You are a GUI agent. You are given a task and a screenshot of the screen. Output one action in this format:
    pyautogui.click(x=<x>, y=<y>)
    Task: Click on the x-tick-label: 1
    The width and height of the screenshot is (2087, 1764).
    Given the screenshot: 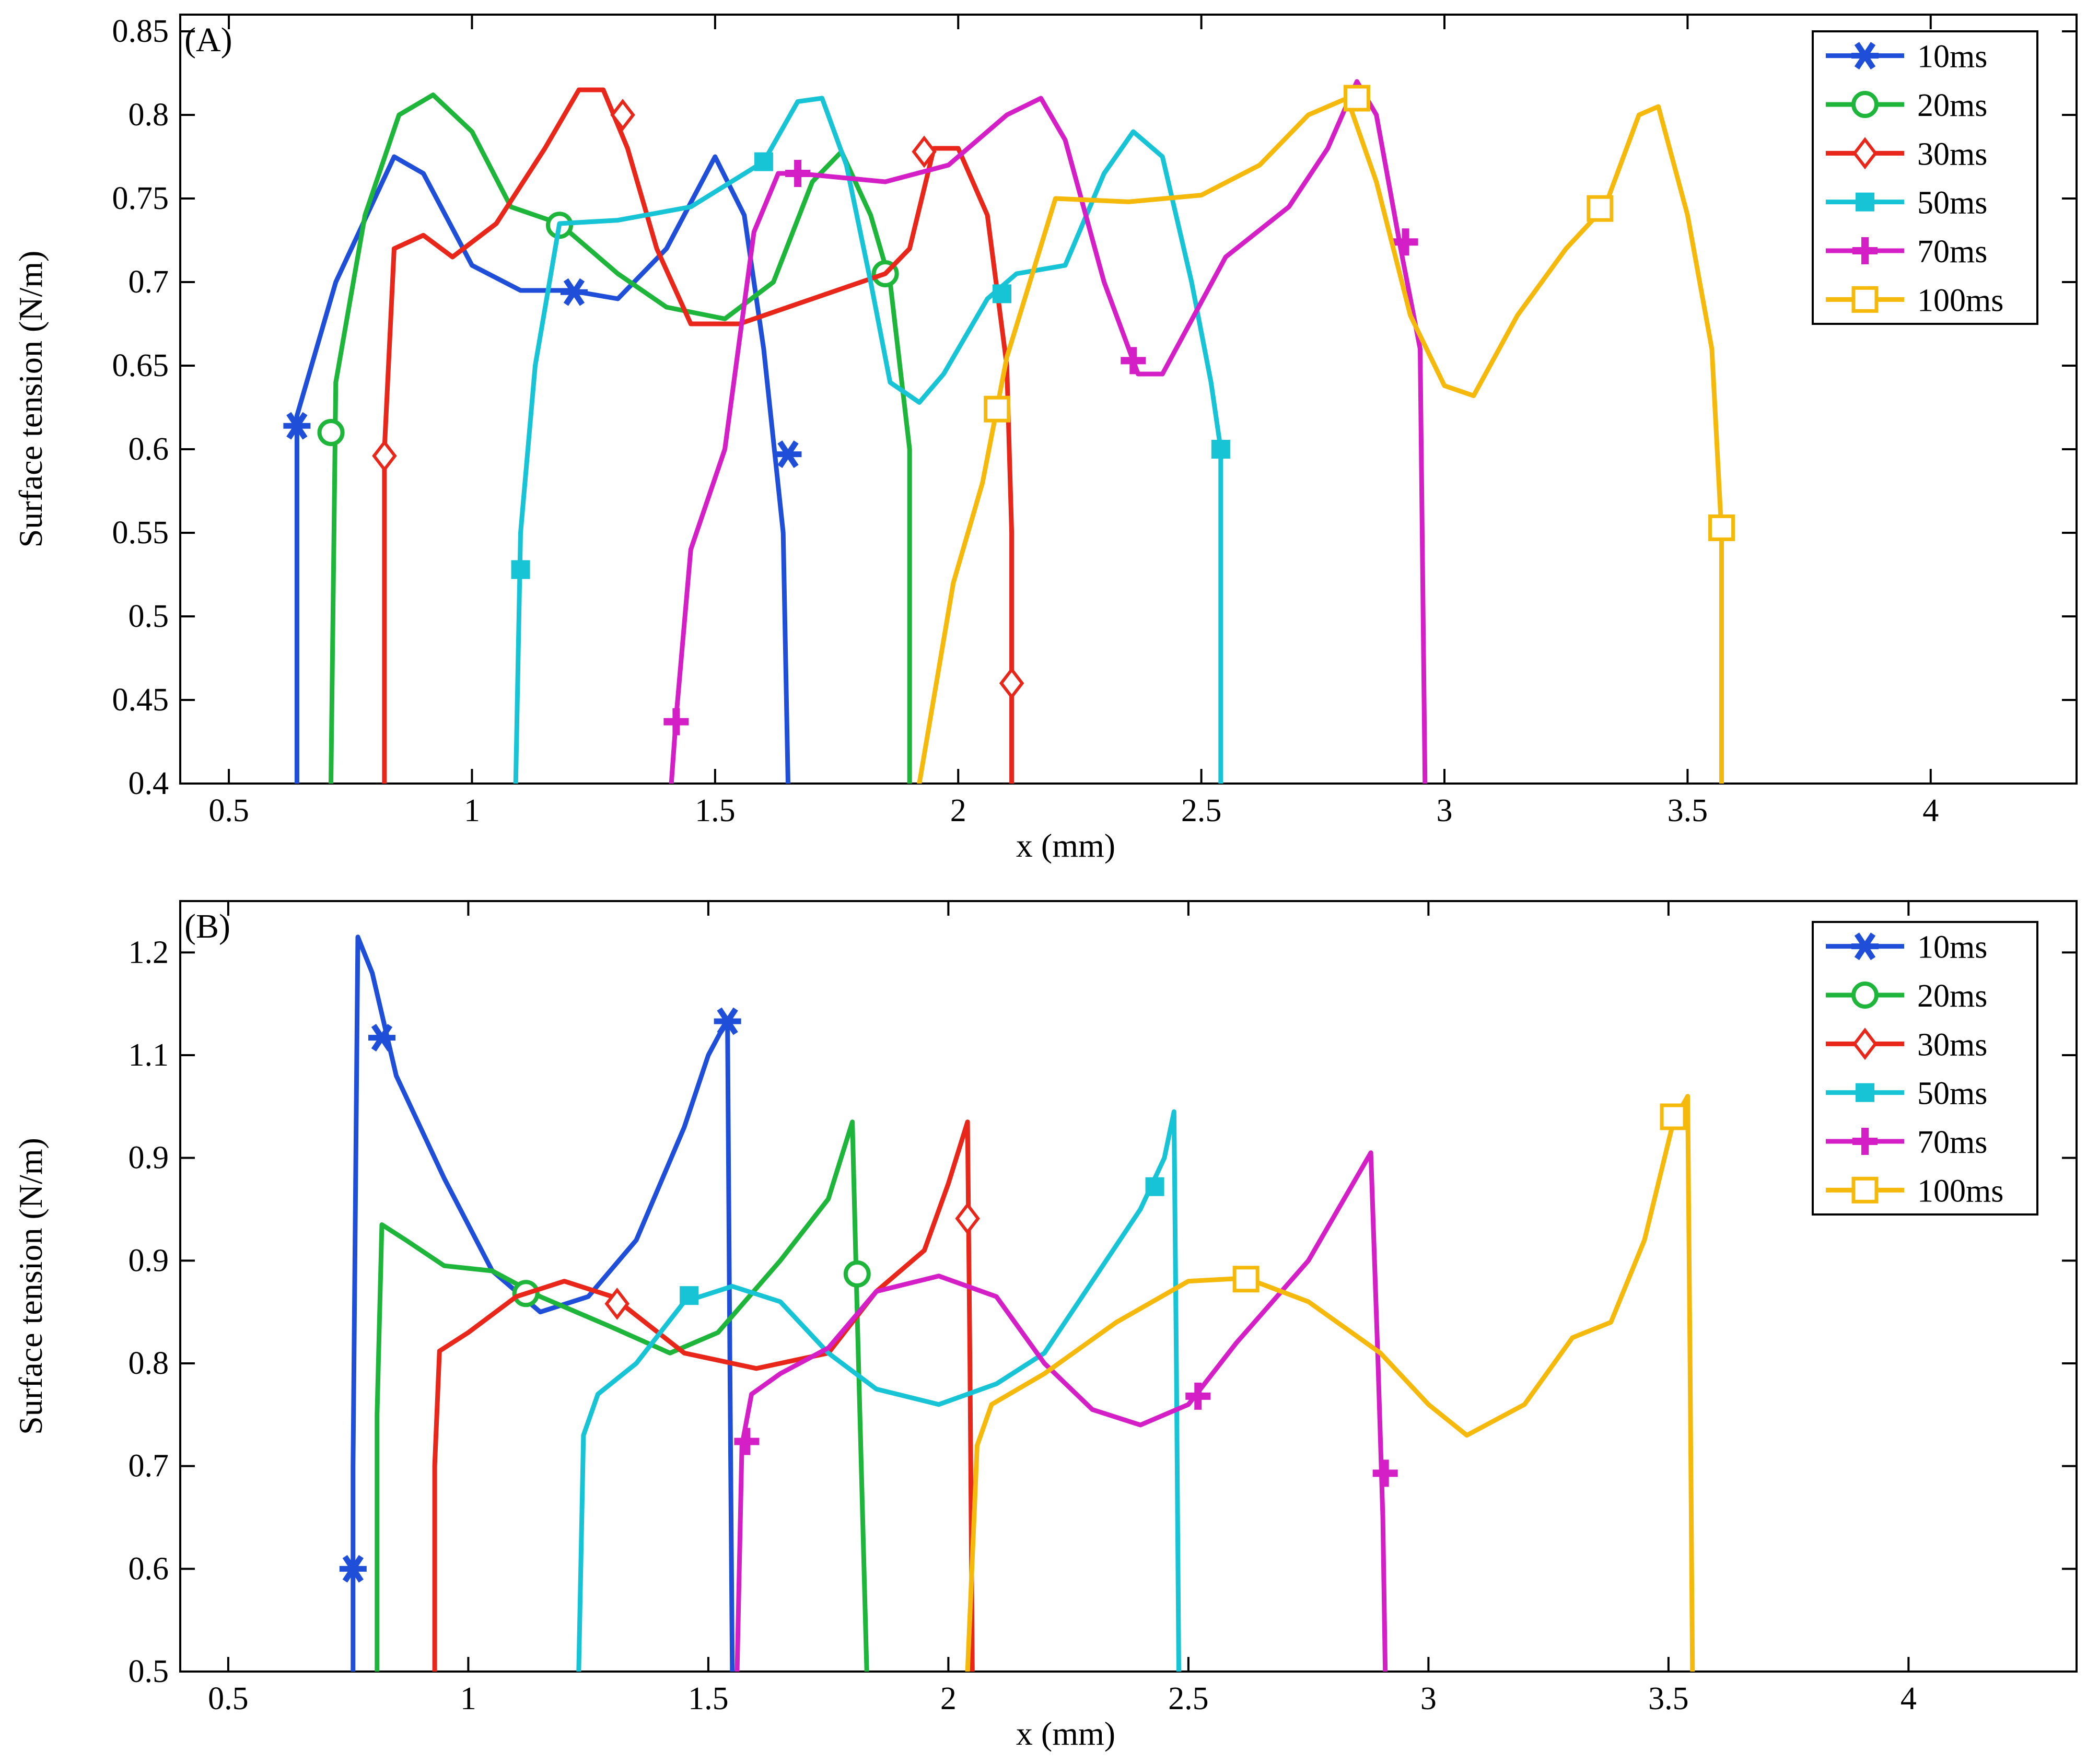 What is the action you would take?
    pyautogui.click(x=468, y=1699)
    